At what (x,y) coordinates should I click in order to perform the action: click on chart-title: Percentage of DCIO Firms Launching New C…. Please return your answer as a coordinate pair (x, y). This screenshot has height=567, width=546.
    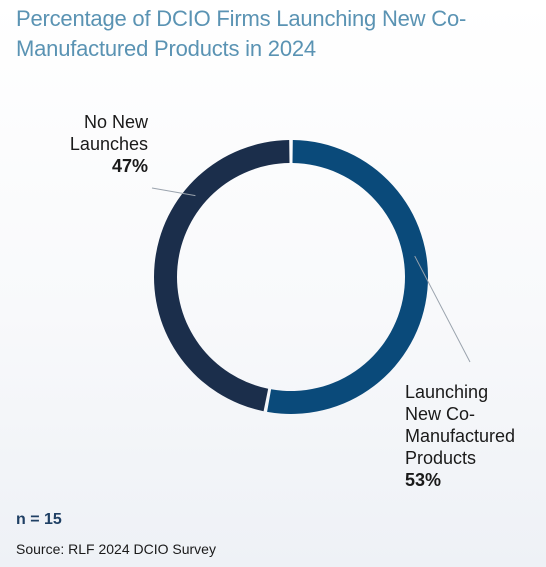
    Looking at the image, I should click on (241, 33).